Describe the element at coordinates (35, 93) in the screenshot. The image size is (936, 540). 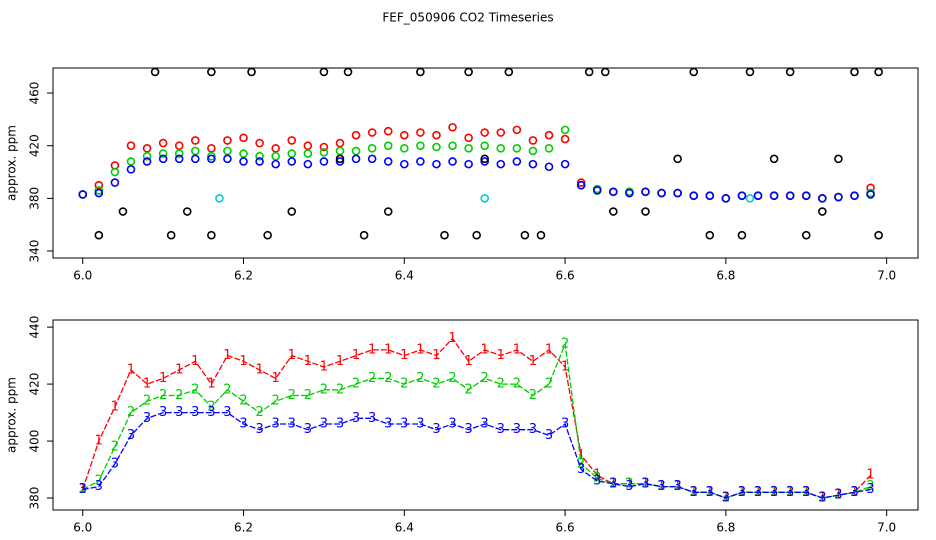
I see `y-tick-label: 460` at that location.